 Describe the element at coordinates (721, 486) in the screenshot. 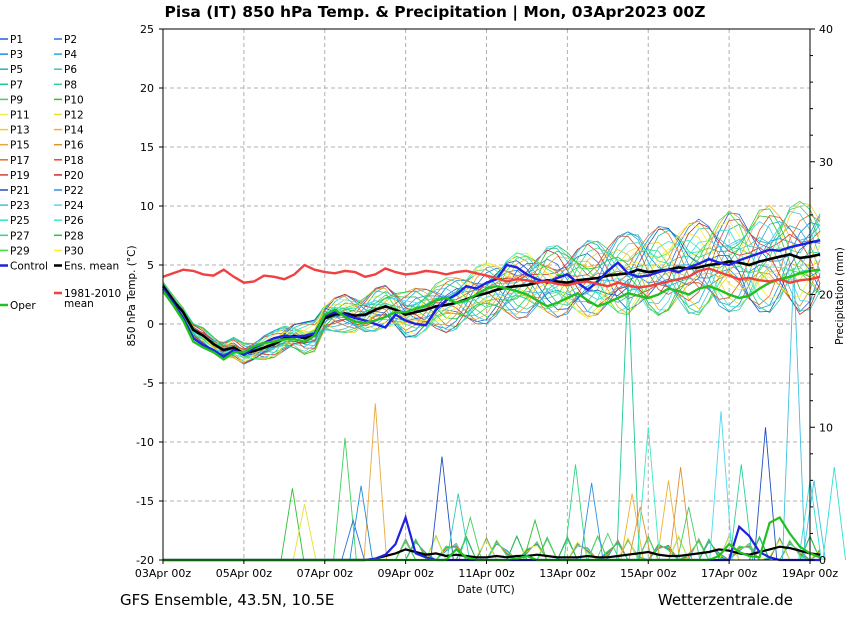

I see `precip-spike-p24` at that location.